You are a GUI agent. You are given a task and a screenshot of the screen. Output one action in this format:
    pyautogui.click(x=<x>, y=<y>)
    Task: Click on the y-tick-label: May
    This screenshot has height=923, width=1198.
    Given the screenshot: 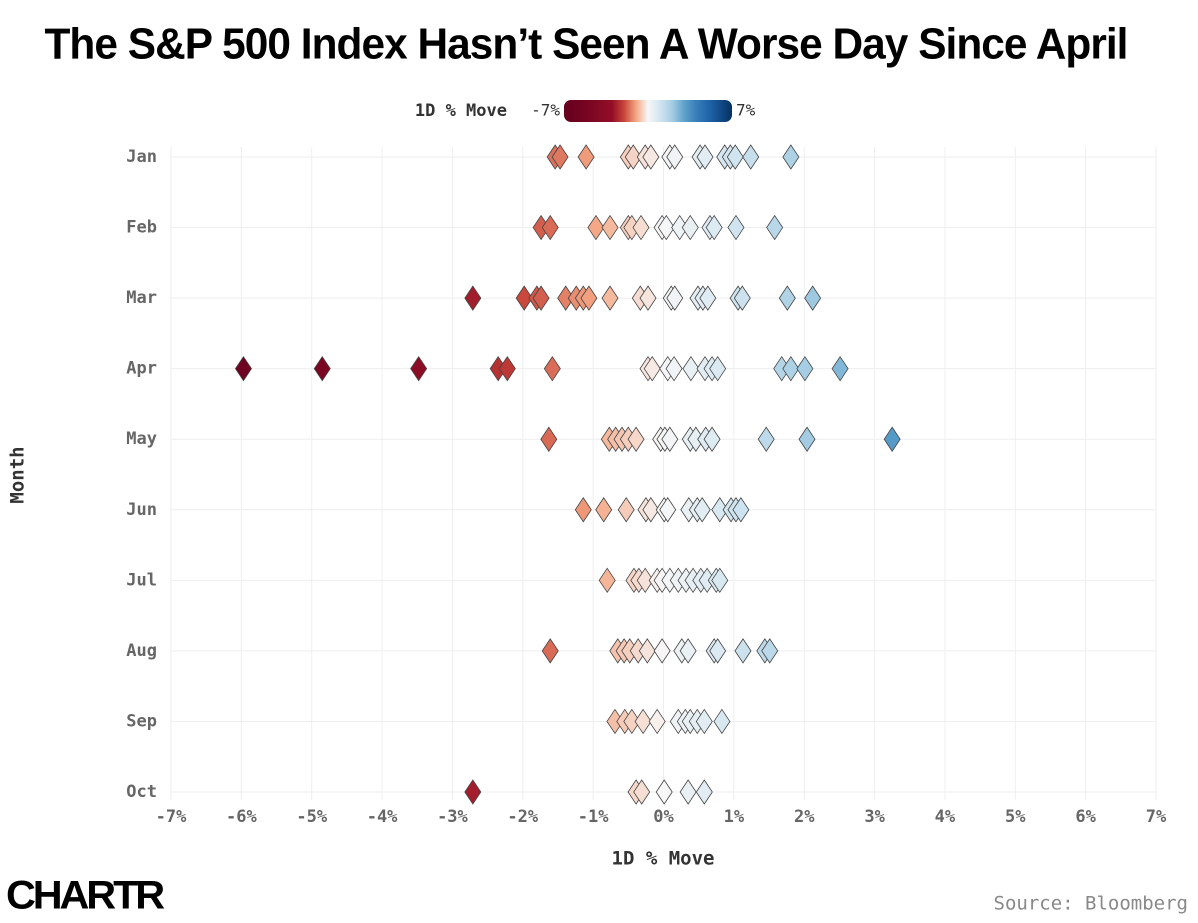 What is the action you would take?
    pyautogui.click(x=141, y=439)
    